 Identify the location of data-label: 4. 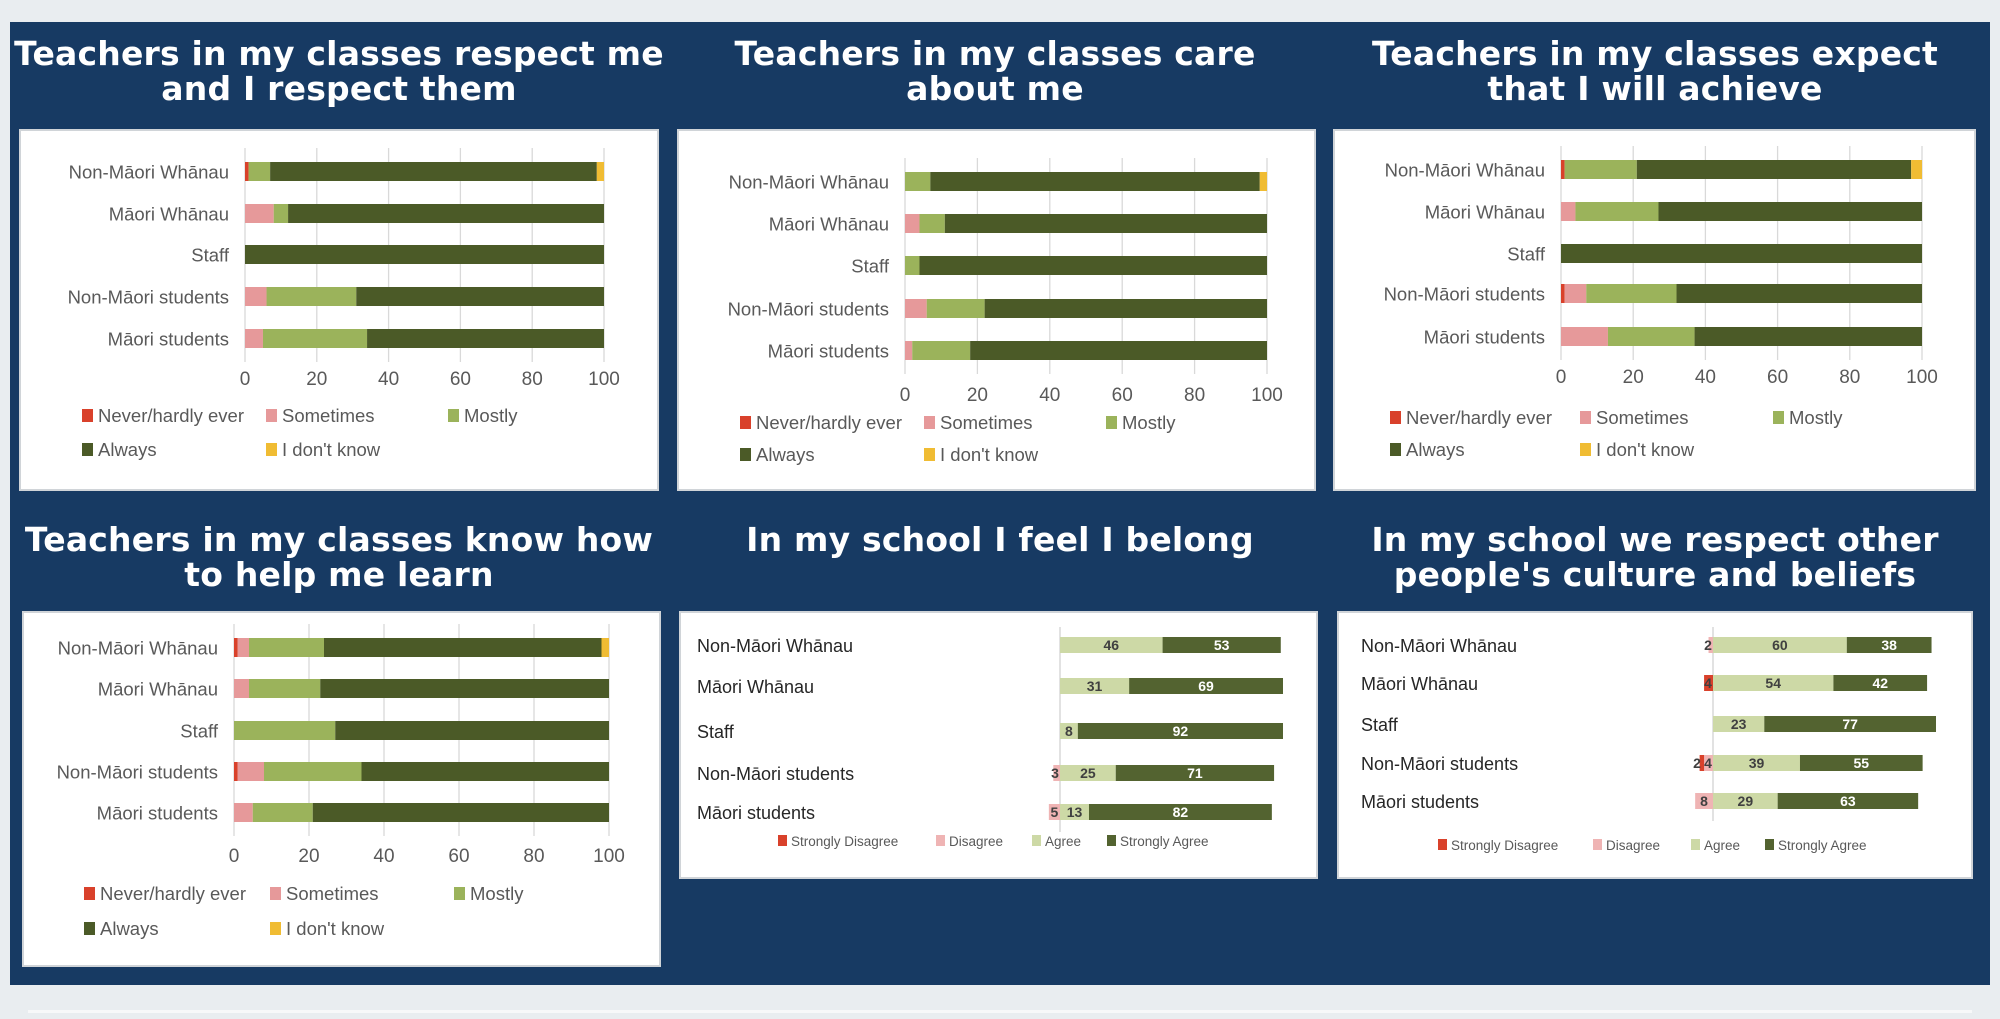
(1708, 683).